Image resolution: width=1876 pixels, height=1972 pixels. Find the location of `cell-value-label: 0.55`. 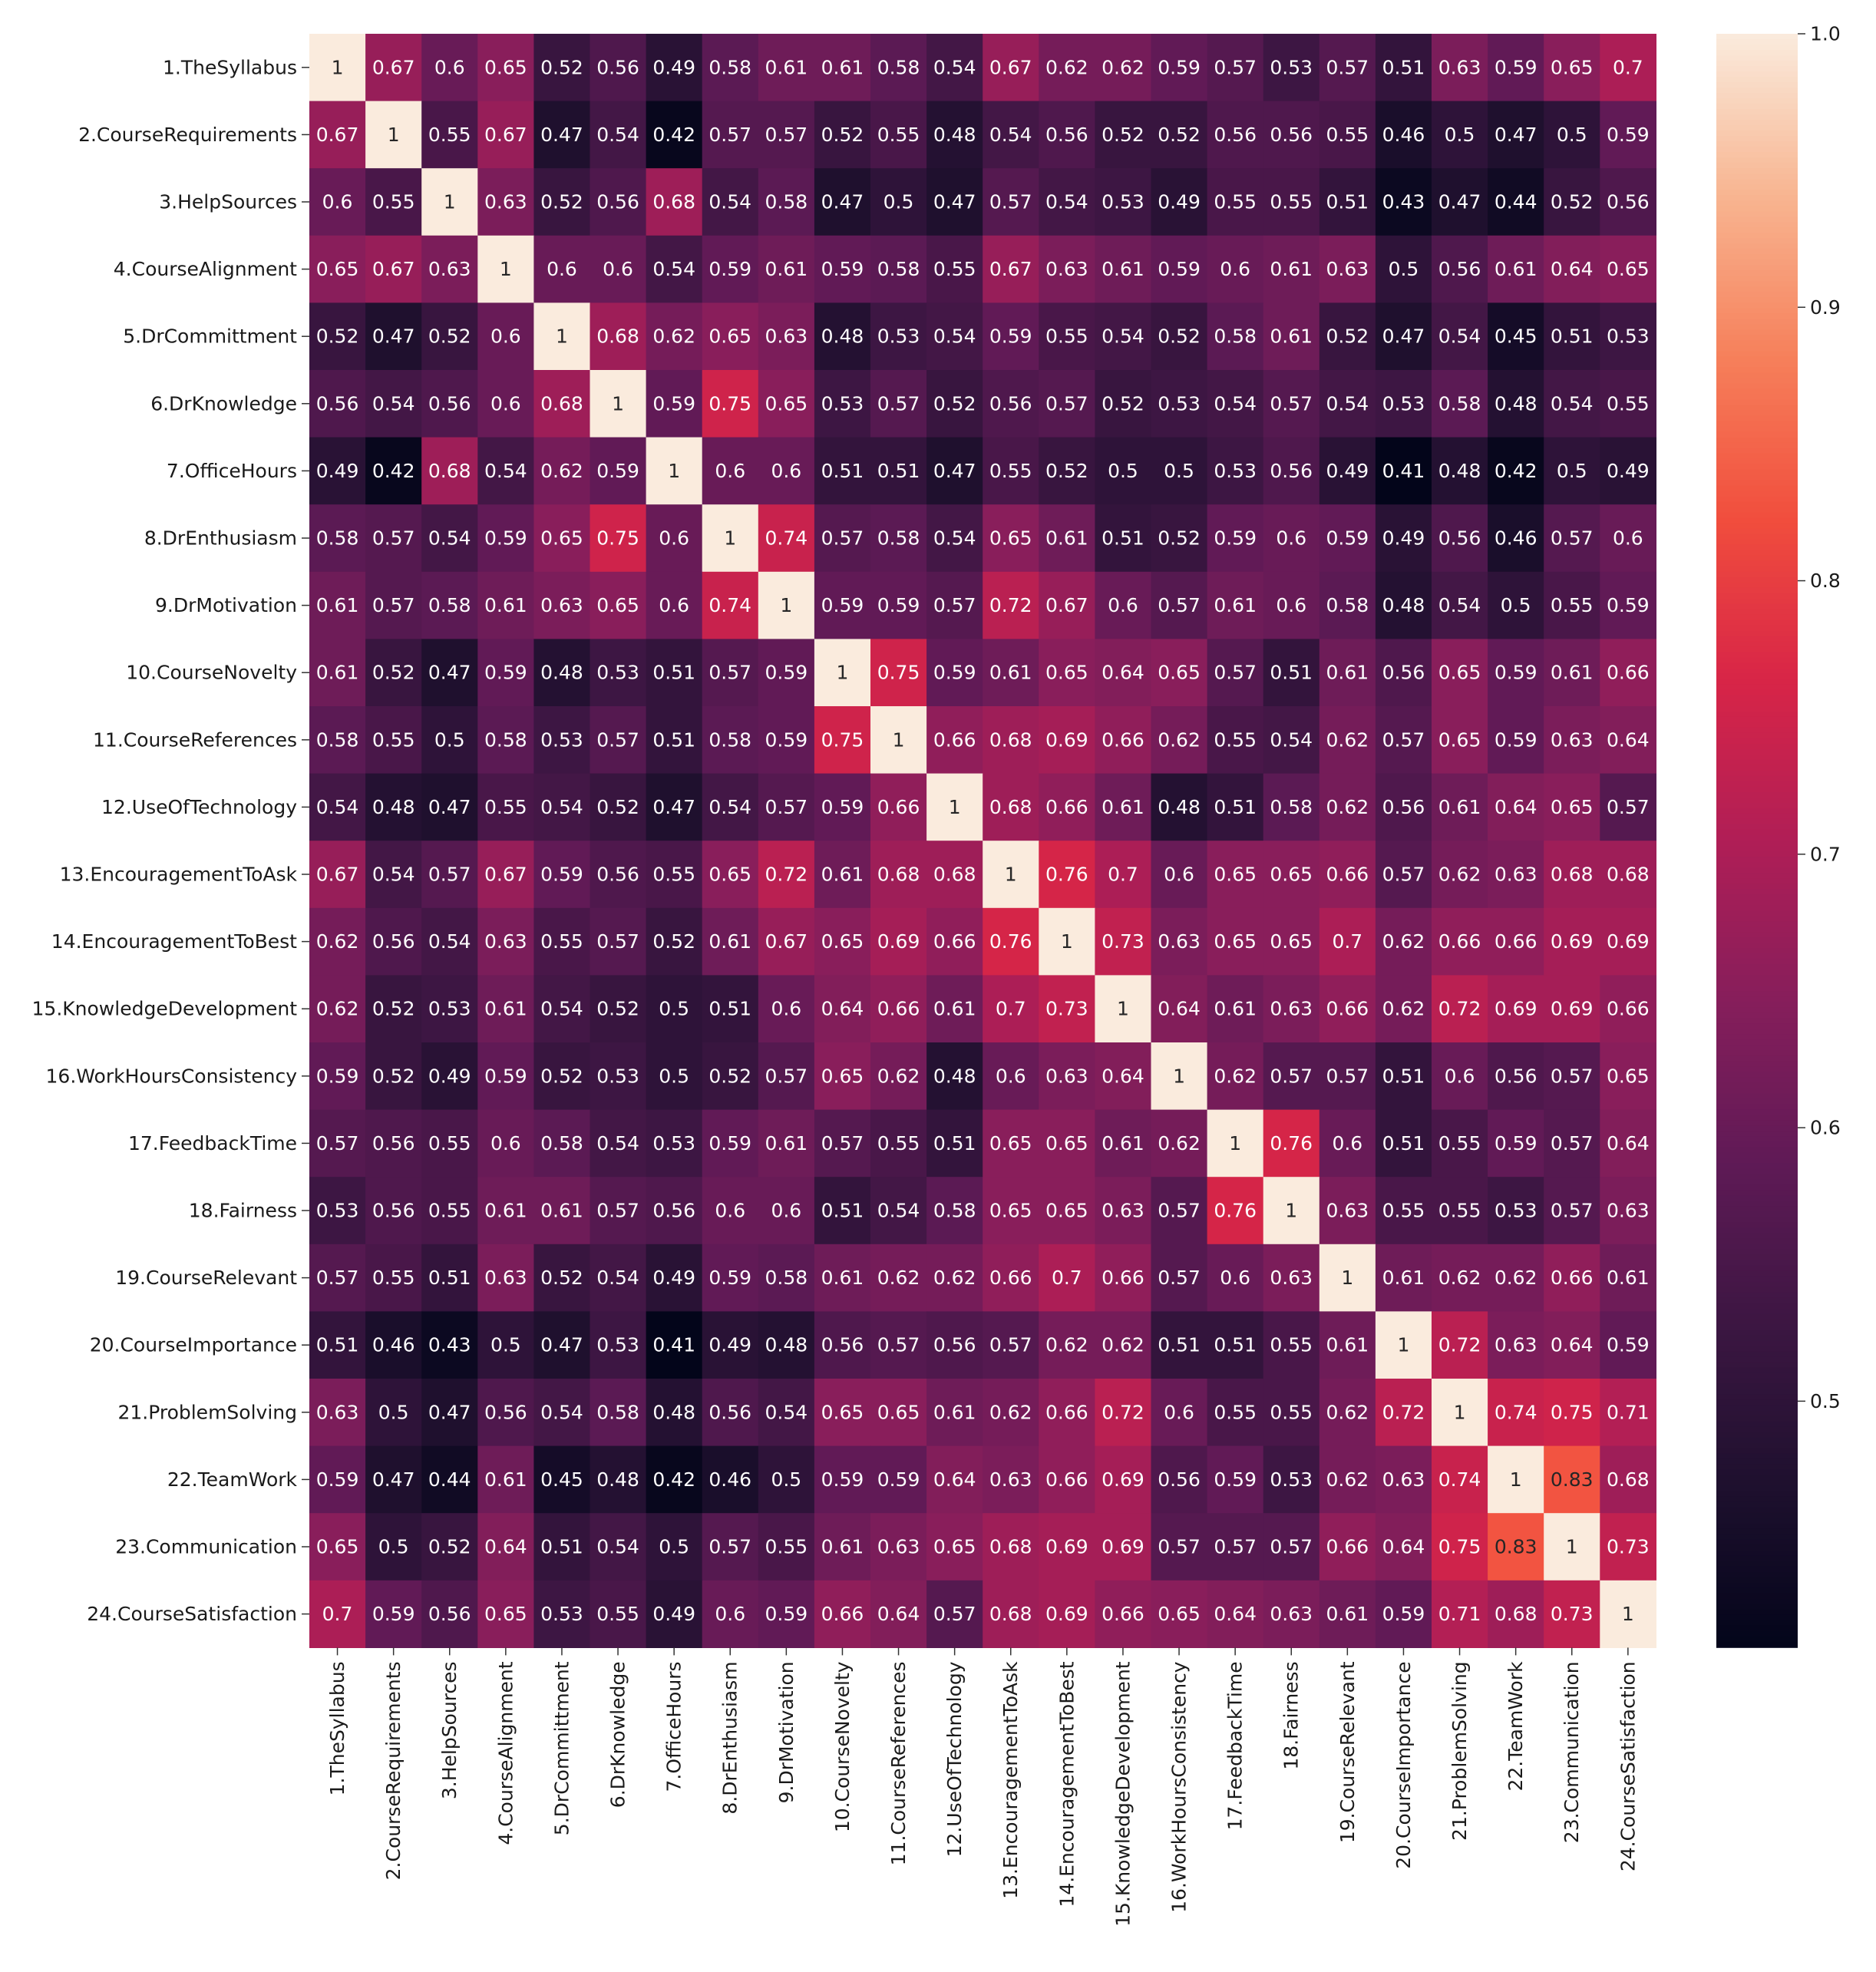

cell-value-label: 0.55 is located at coordinates (505, 807).